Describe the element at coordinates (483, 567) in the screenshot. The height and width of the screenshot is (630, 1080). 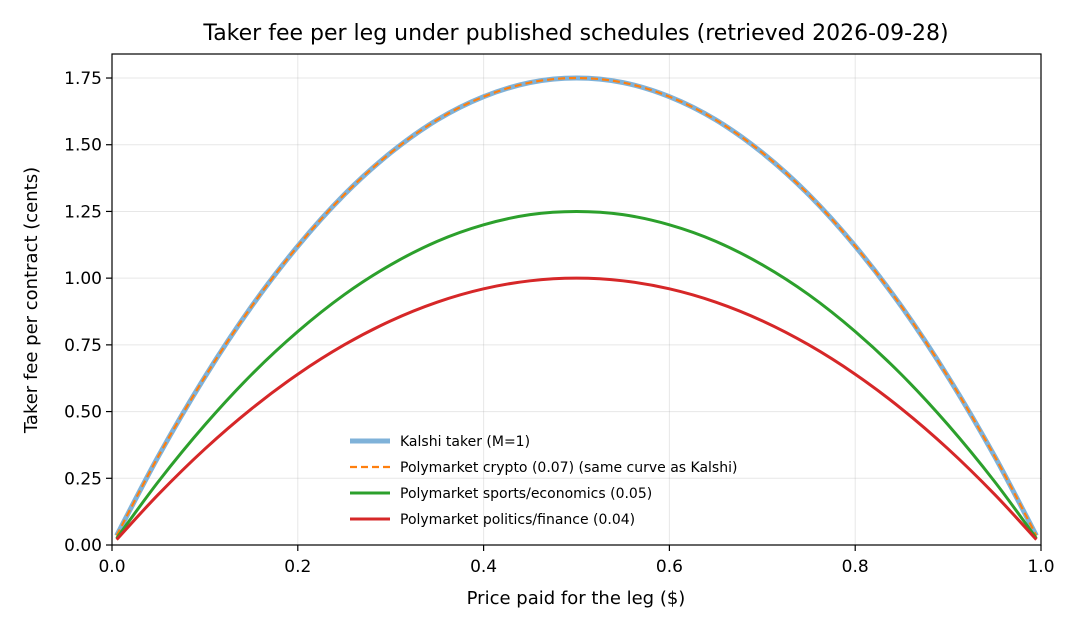
I see `x-tick-label: 0.4` at that location.